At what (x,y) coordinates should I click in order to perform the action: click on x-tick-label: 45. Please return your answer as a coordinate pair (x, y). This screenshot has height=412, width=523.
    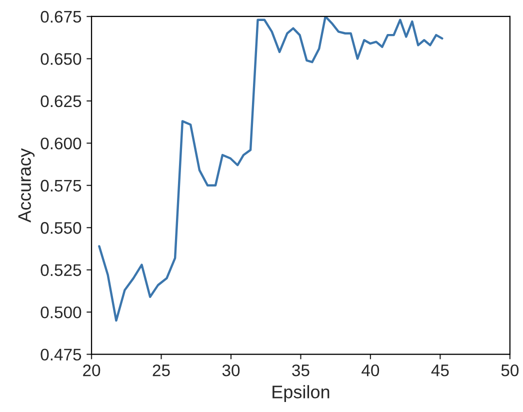
    Looking at the image, I should click on (440, 370).